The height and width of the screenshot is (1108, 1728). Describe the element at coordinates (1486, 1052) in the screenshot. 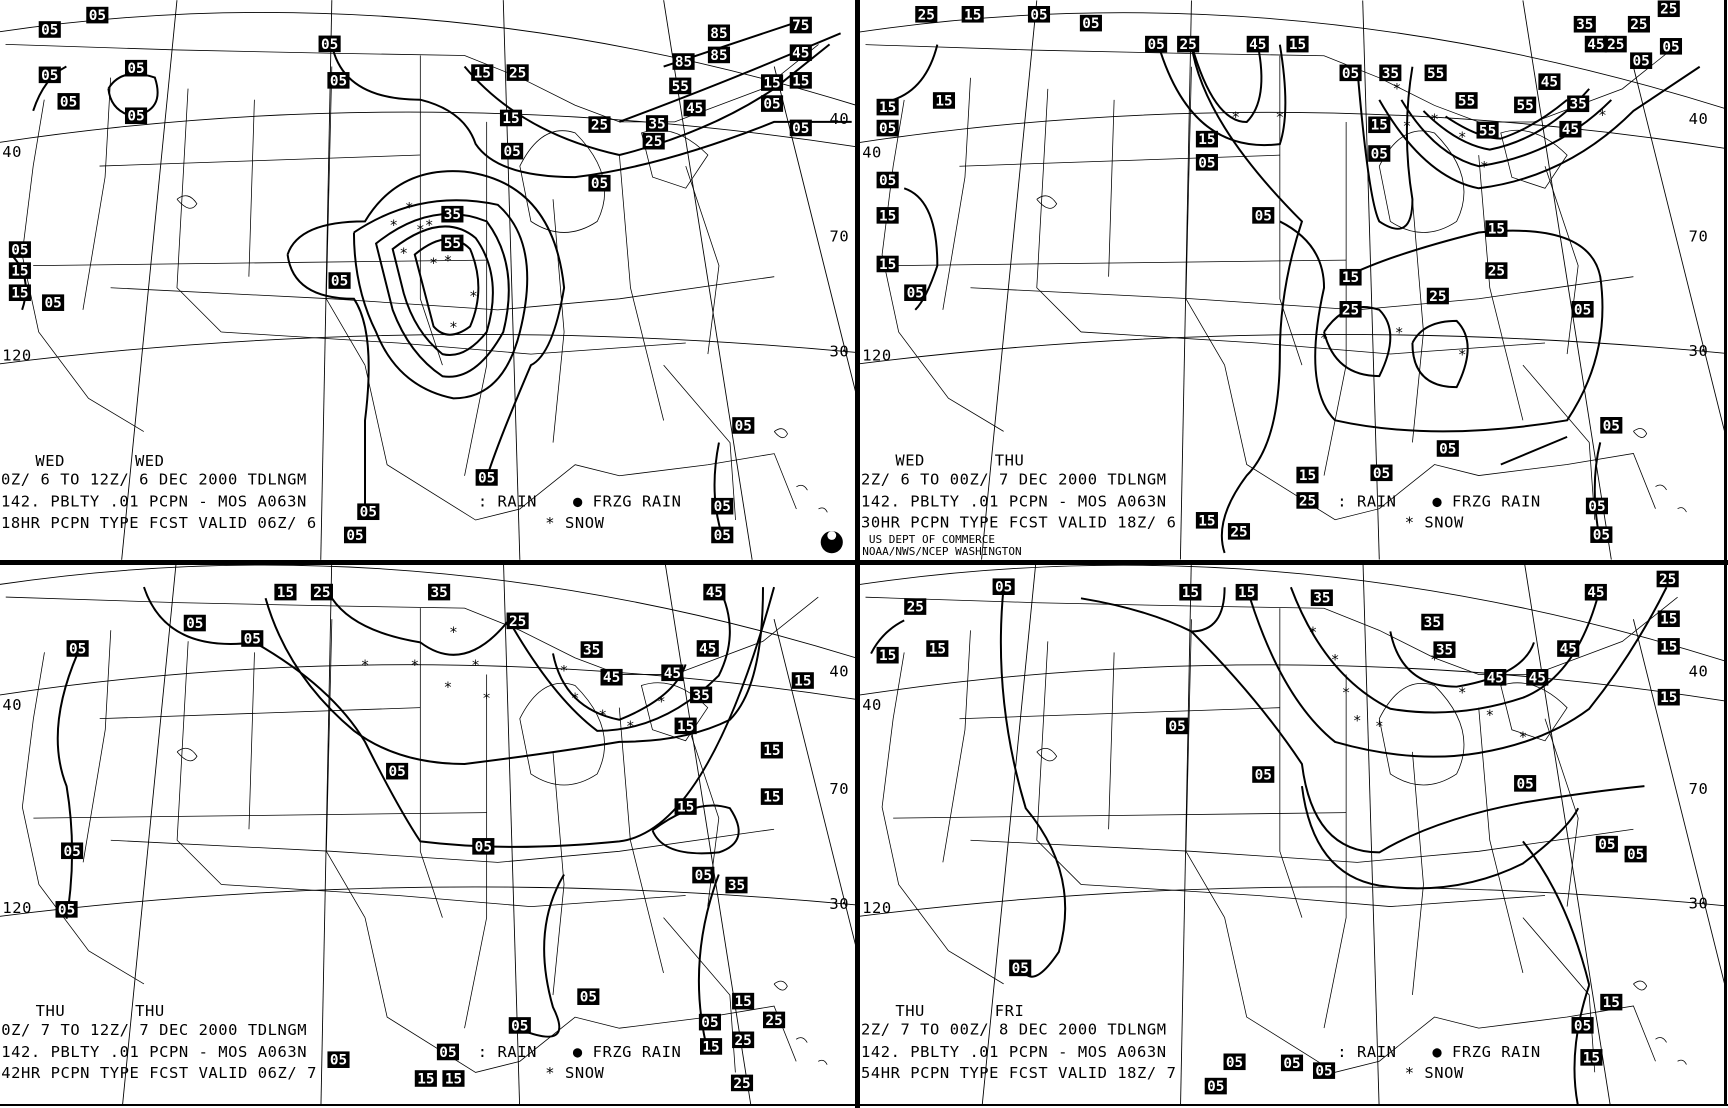

I see `legend-frzg-rain: ● FRZG RAIN` at that location.